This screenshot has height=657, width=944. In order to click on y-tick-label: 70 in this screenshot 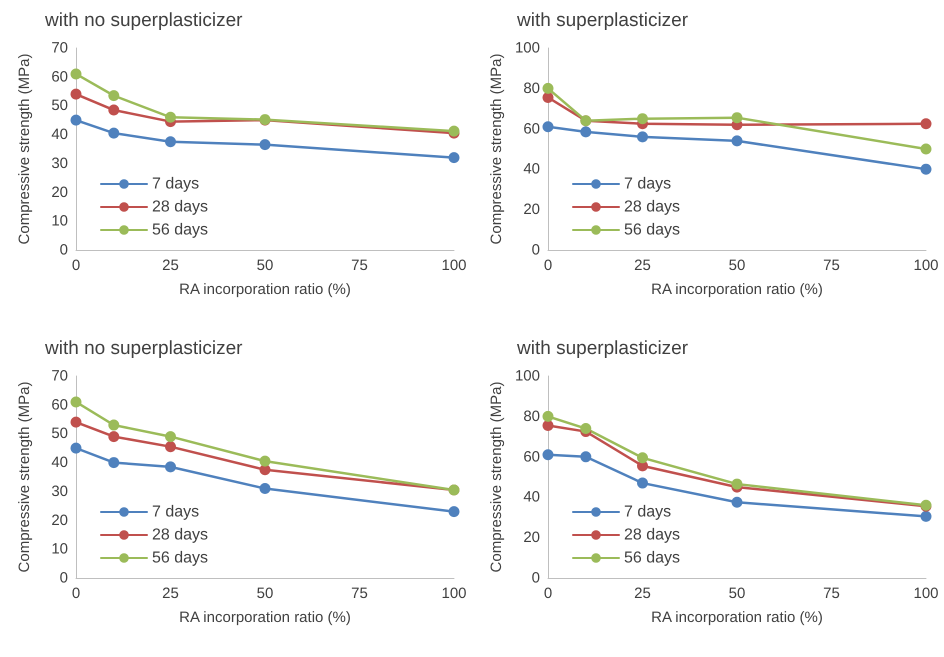, I will do `click(59, 376)`.